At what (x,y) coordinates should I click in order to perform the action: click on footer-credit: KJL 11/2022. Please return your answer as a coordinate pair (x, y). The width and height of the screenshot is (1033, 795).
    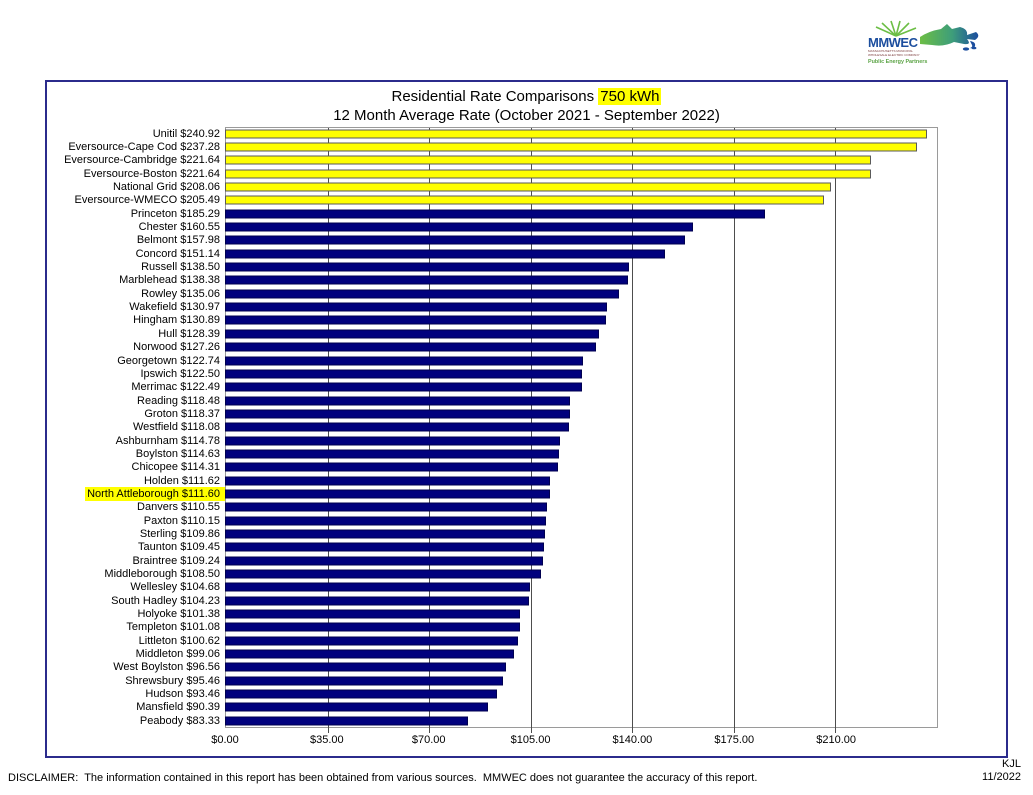
    Looking at the image, I should click on (1001, 771).